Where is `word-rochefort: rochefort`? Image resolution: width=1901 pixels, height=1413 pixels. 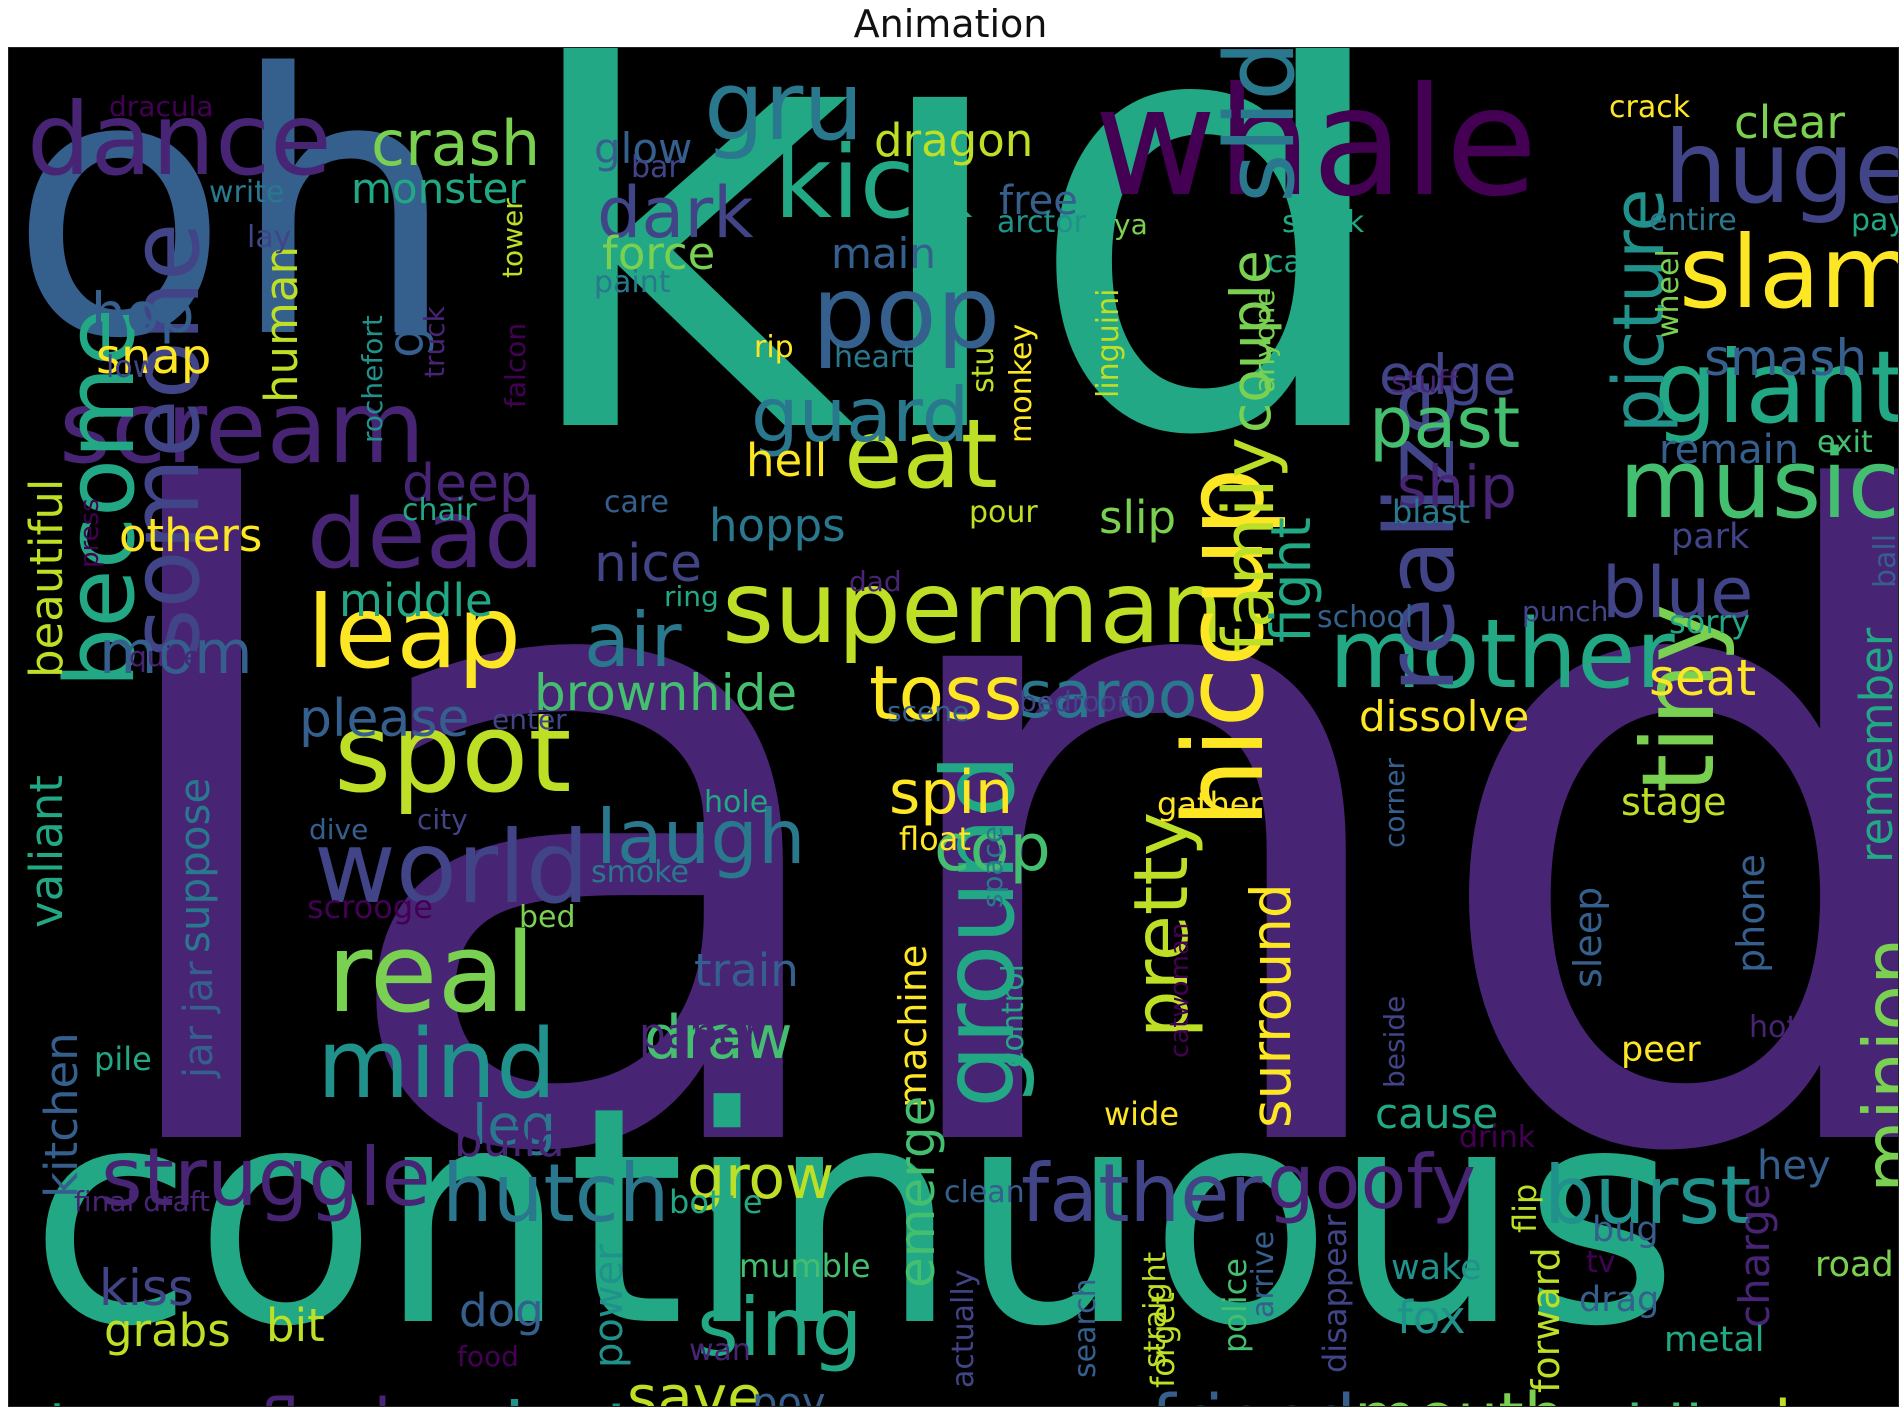
word-rochefort: rochefort is located at coordinates (372, 379).